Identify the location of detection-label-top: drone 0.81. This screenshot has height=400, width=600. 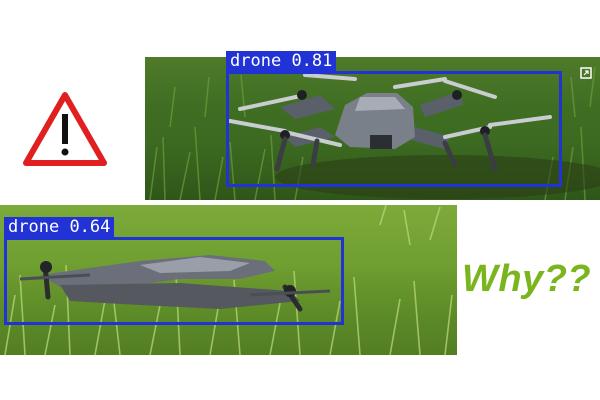
(281, 61).